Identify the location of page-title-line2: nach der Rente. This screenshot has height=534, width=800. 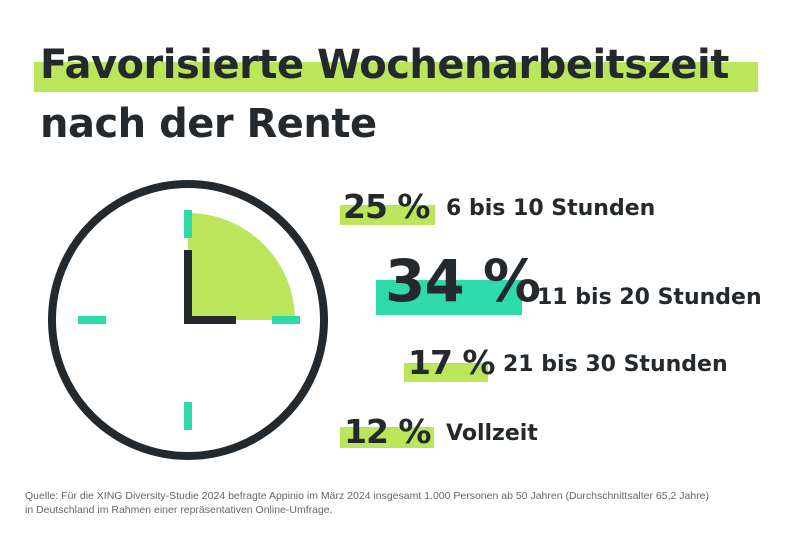
(208, 124).